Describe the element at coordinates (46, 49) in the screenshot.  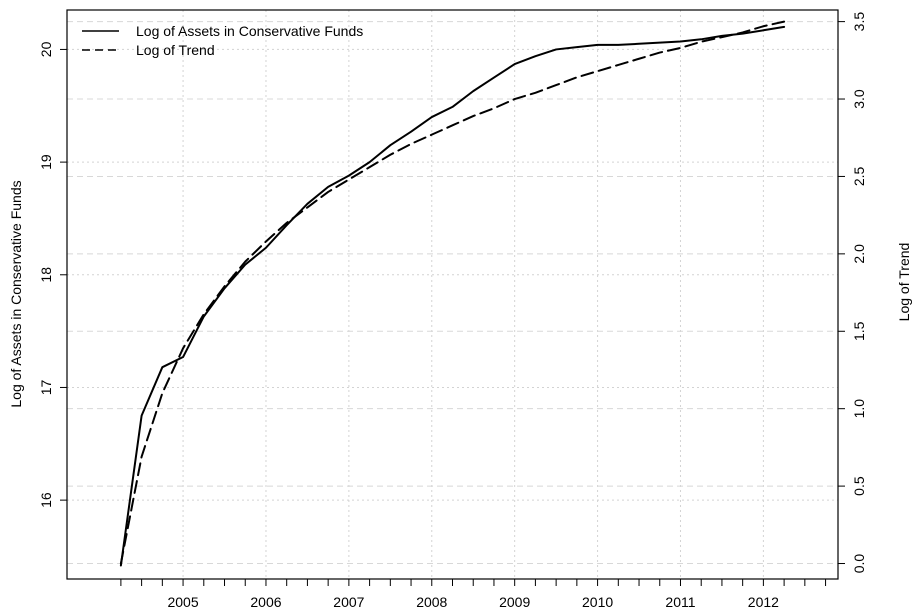
I see `y-tick-label-left-4: 20` at that location.